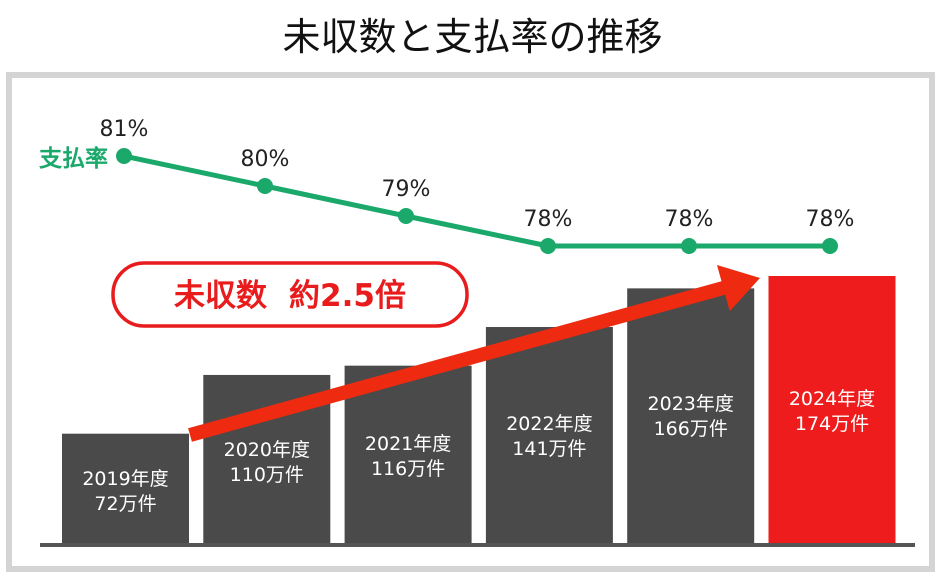 The height and width of the screenshot is (582, 945). What do you see at coordinates (125, 504) in the screenshot?
I see `bar-value-label: 72万件` at bounding box center [125, 504].